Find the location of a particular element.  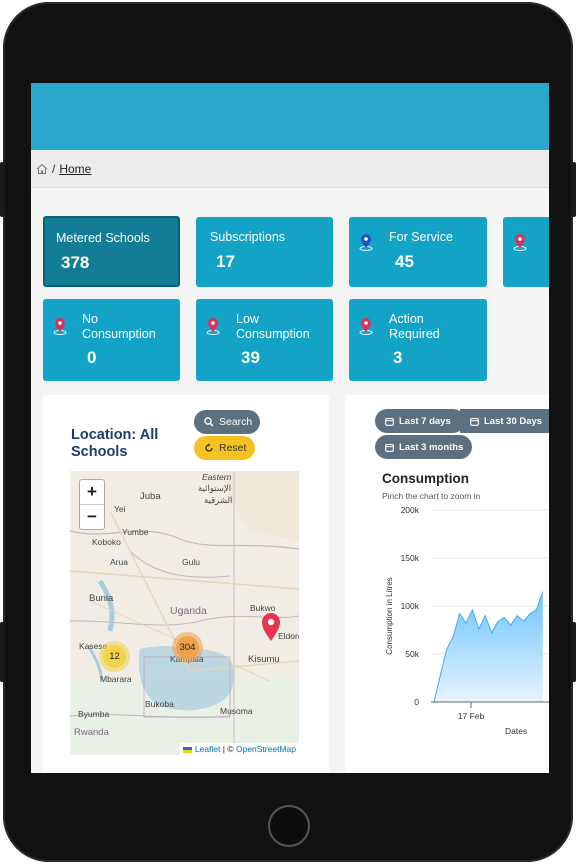

map-label: Yei is located at coordinates (120, 509).